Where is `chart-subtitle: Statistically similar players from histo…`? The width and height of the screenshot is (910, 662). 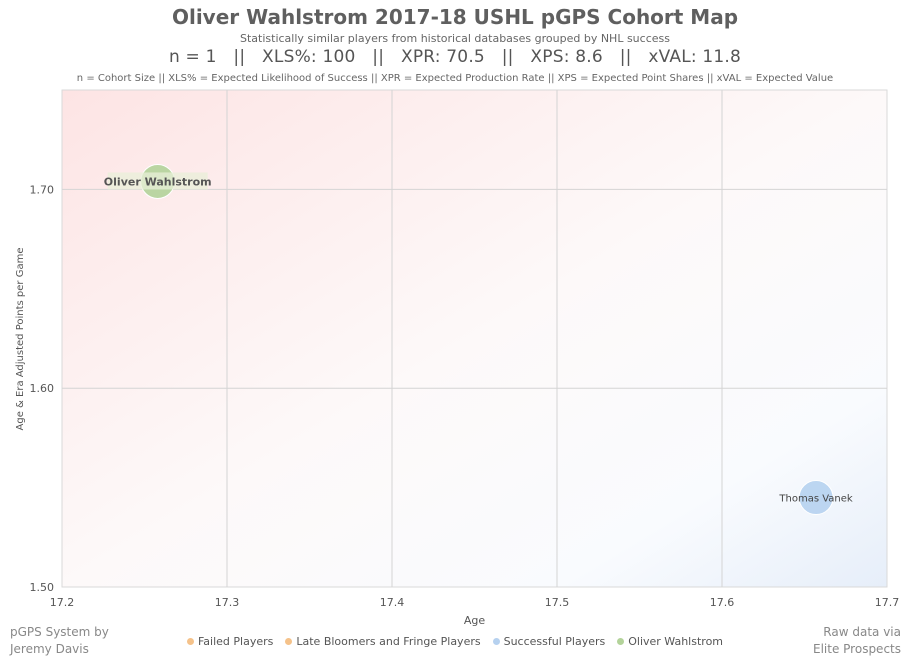 chart-subtitle: Statistically similar players from histo… is located at coordinates (455, 38).